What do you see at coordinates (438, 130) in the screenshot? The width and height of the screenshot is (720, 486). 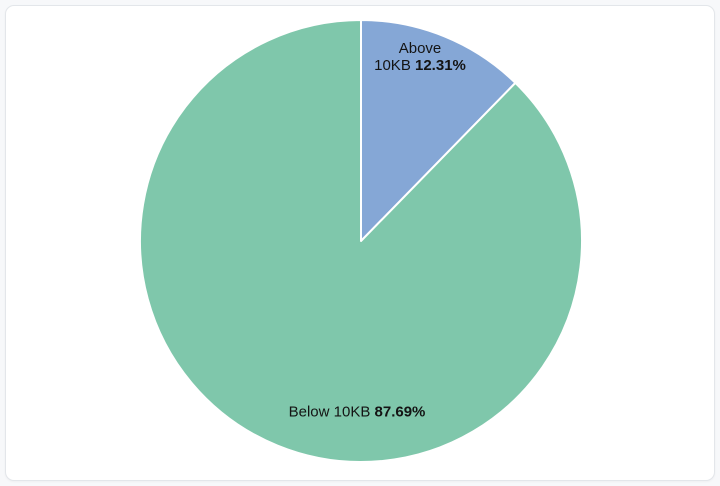 I see `pie-slice-above-10kb` at bounding box center [438, 130].